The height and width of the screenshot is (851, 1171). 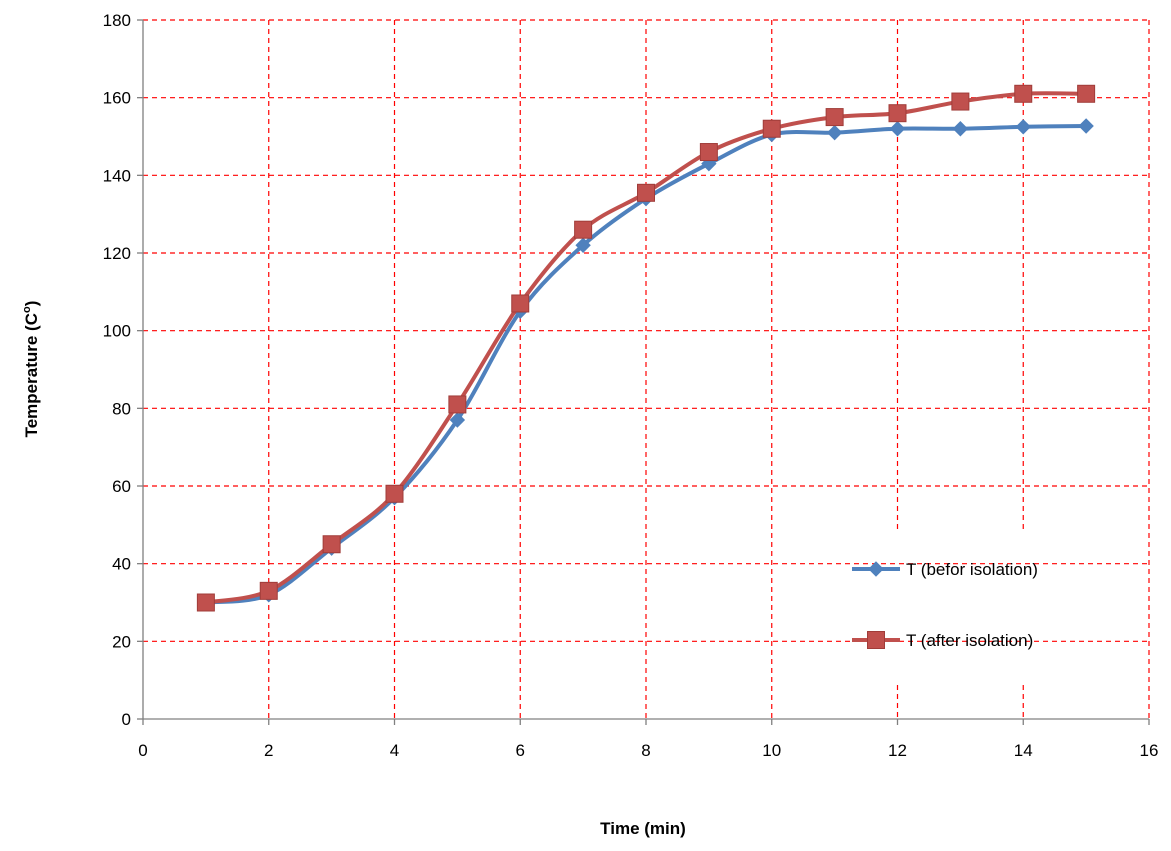 I want to click on legend: T (befor isolation) T (after isolation), so click(x=945, y=605).